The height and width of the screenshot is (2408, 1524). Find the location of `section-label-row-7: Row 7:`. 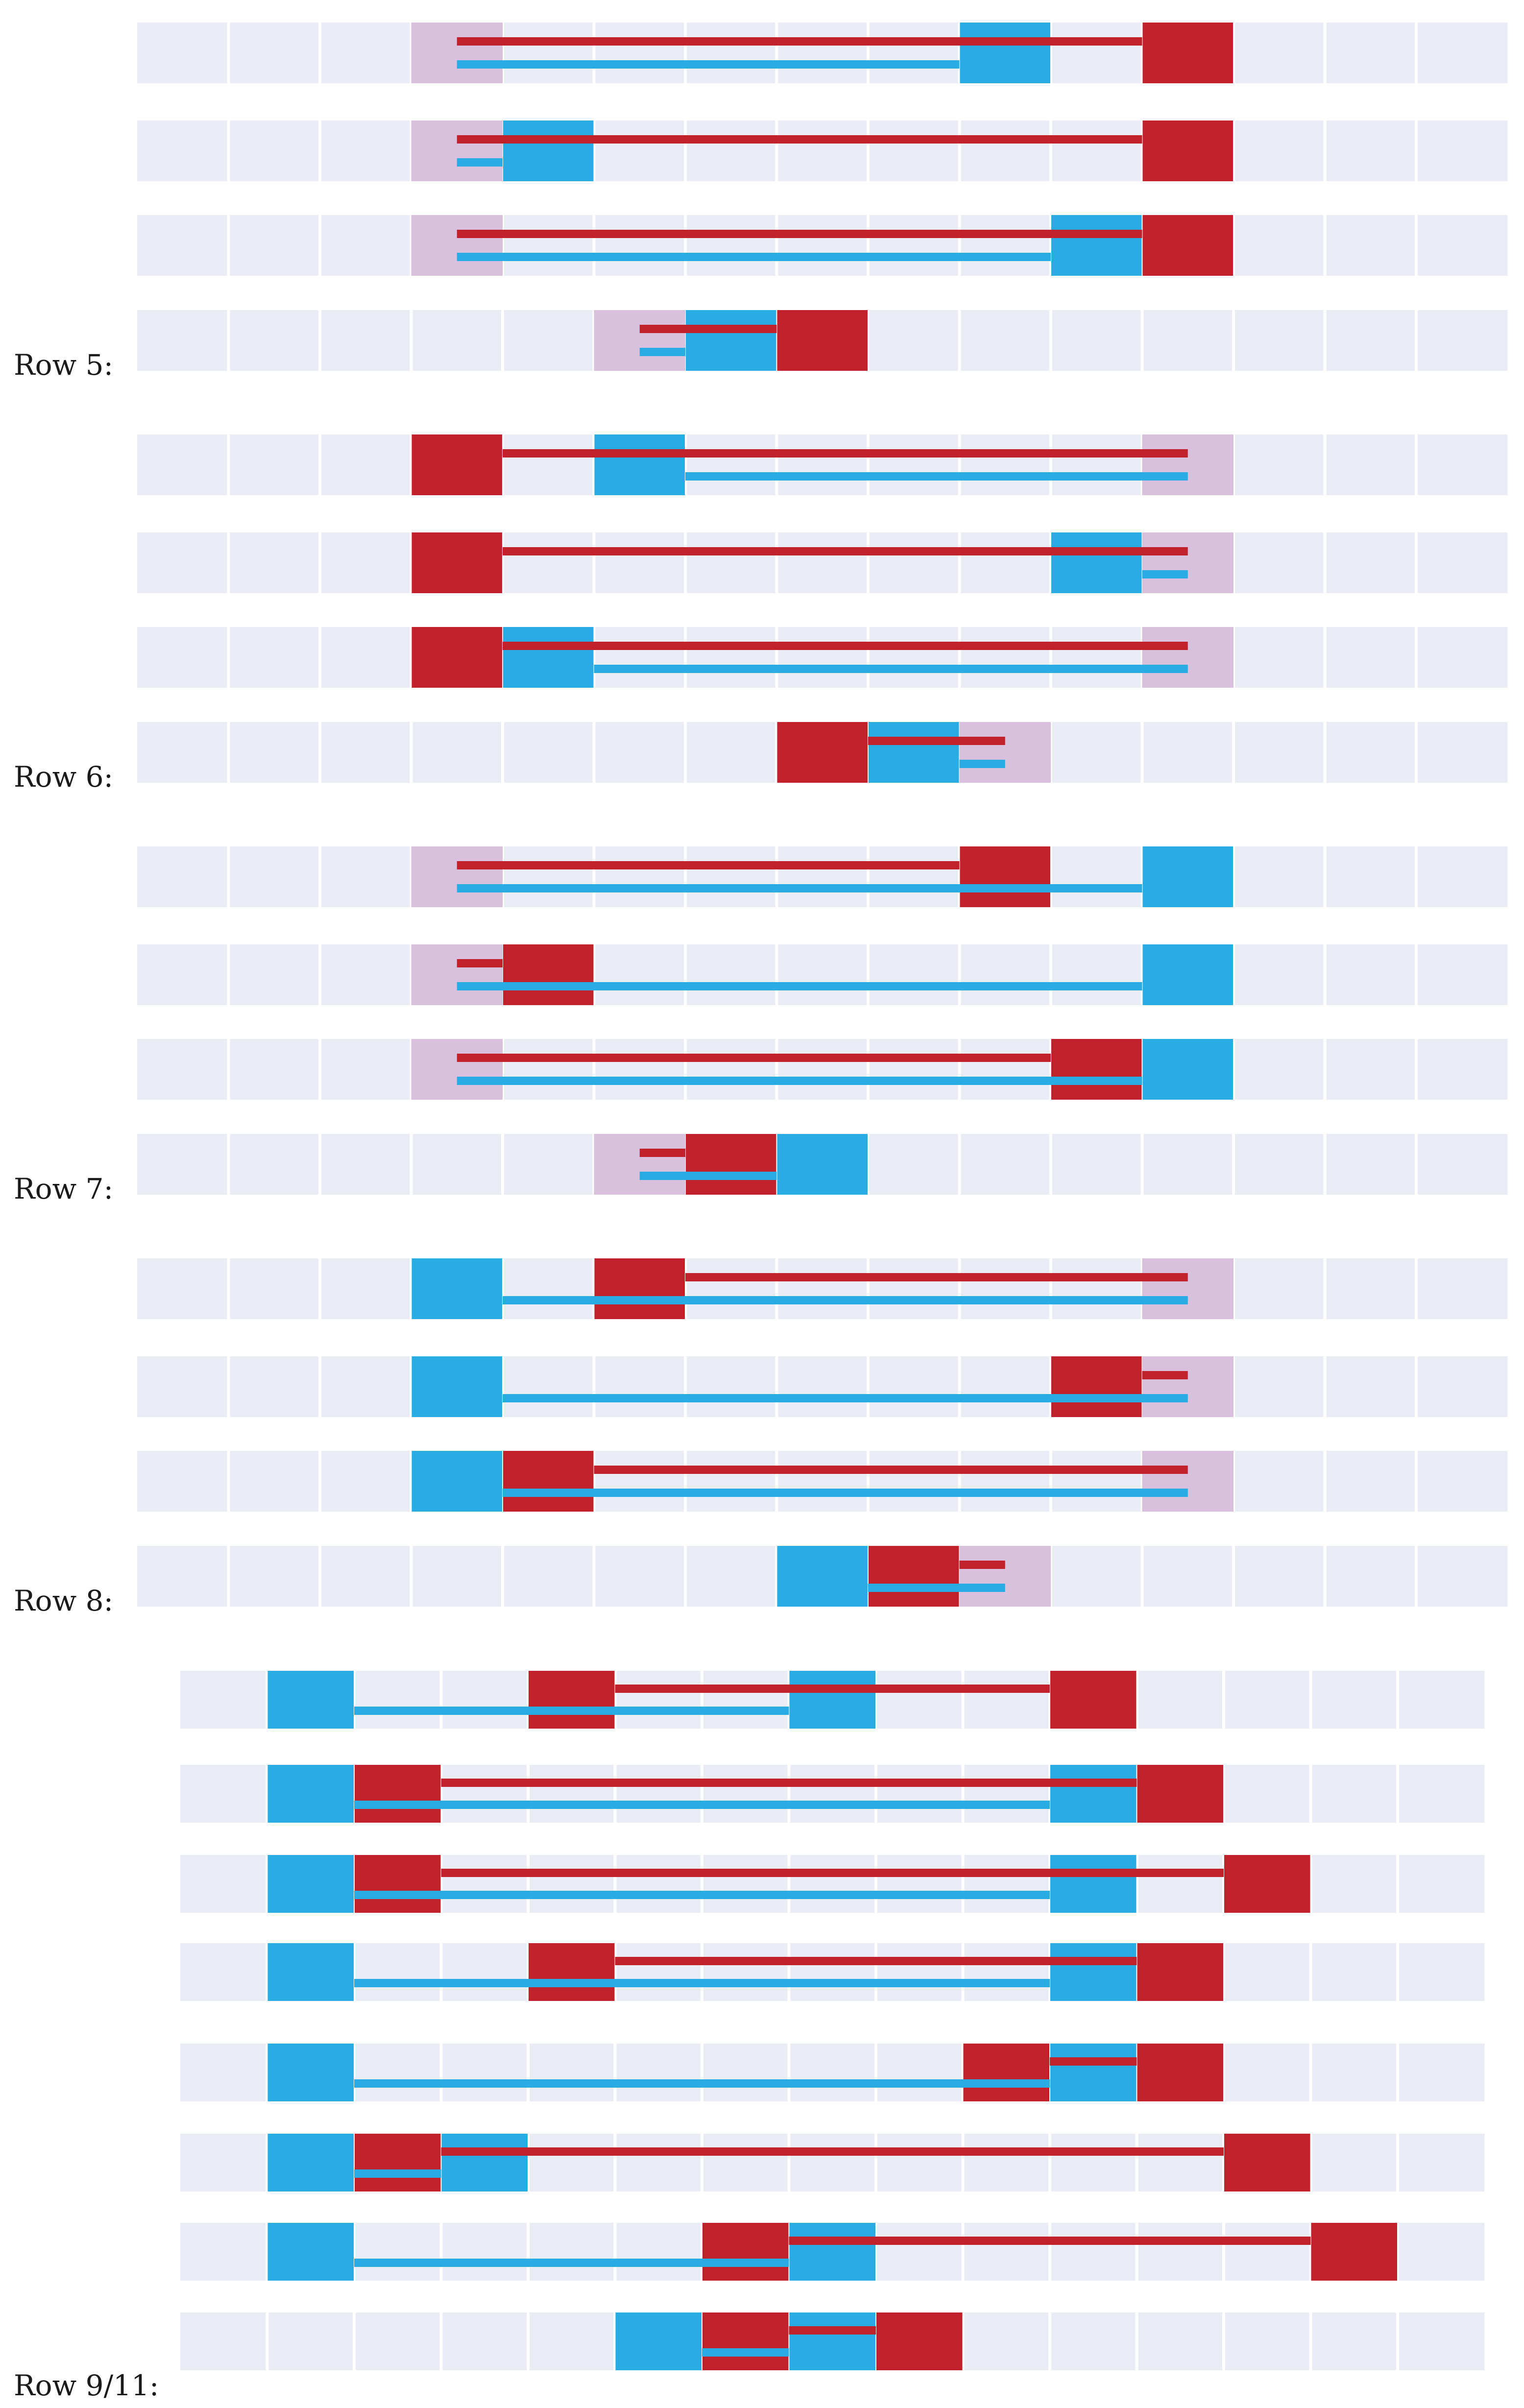

section-label-row-7: Row 7: is located at coordinates (63, 1188).